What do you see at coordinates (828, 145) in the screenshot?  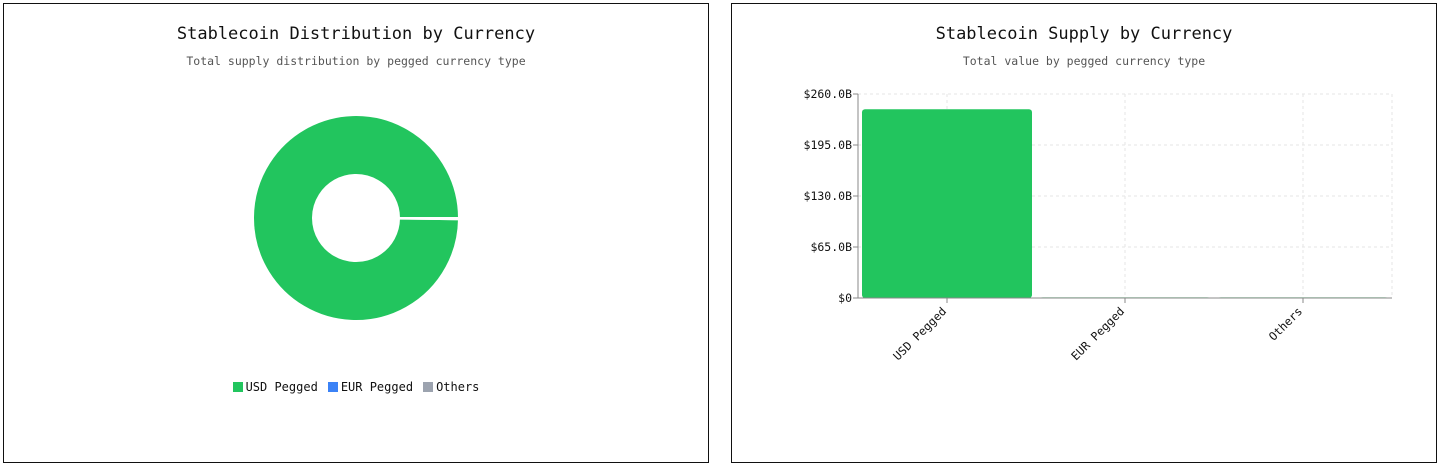 I see `y-tick-label: $195.0B` at bounding box center [828, 145].